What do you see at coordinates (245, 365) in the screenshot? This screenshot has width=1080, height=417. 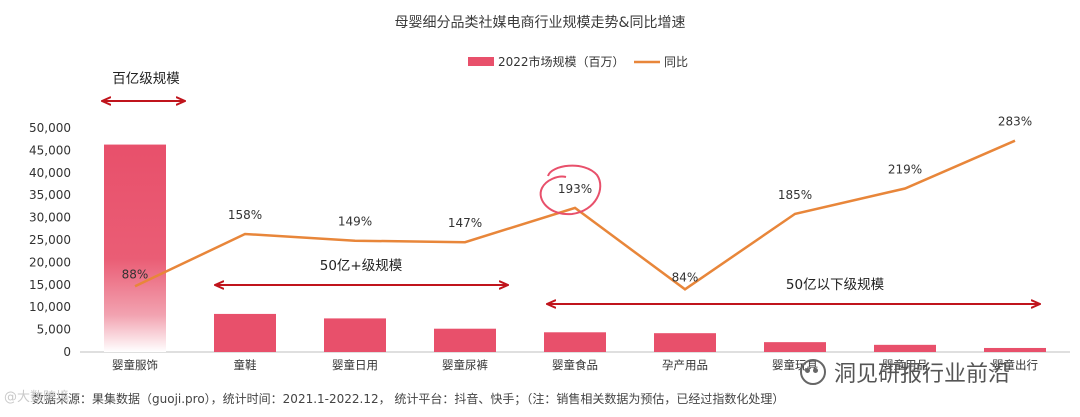 I see `x-tick-label: 童鞋` at bounding box center [245, 365].